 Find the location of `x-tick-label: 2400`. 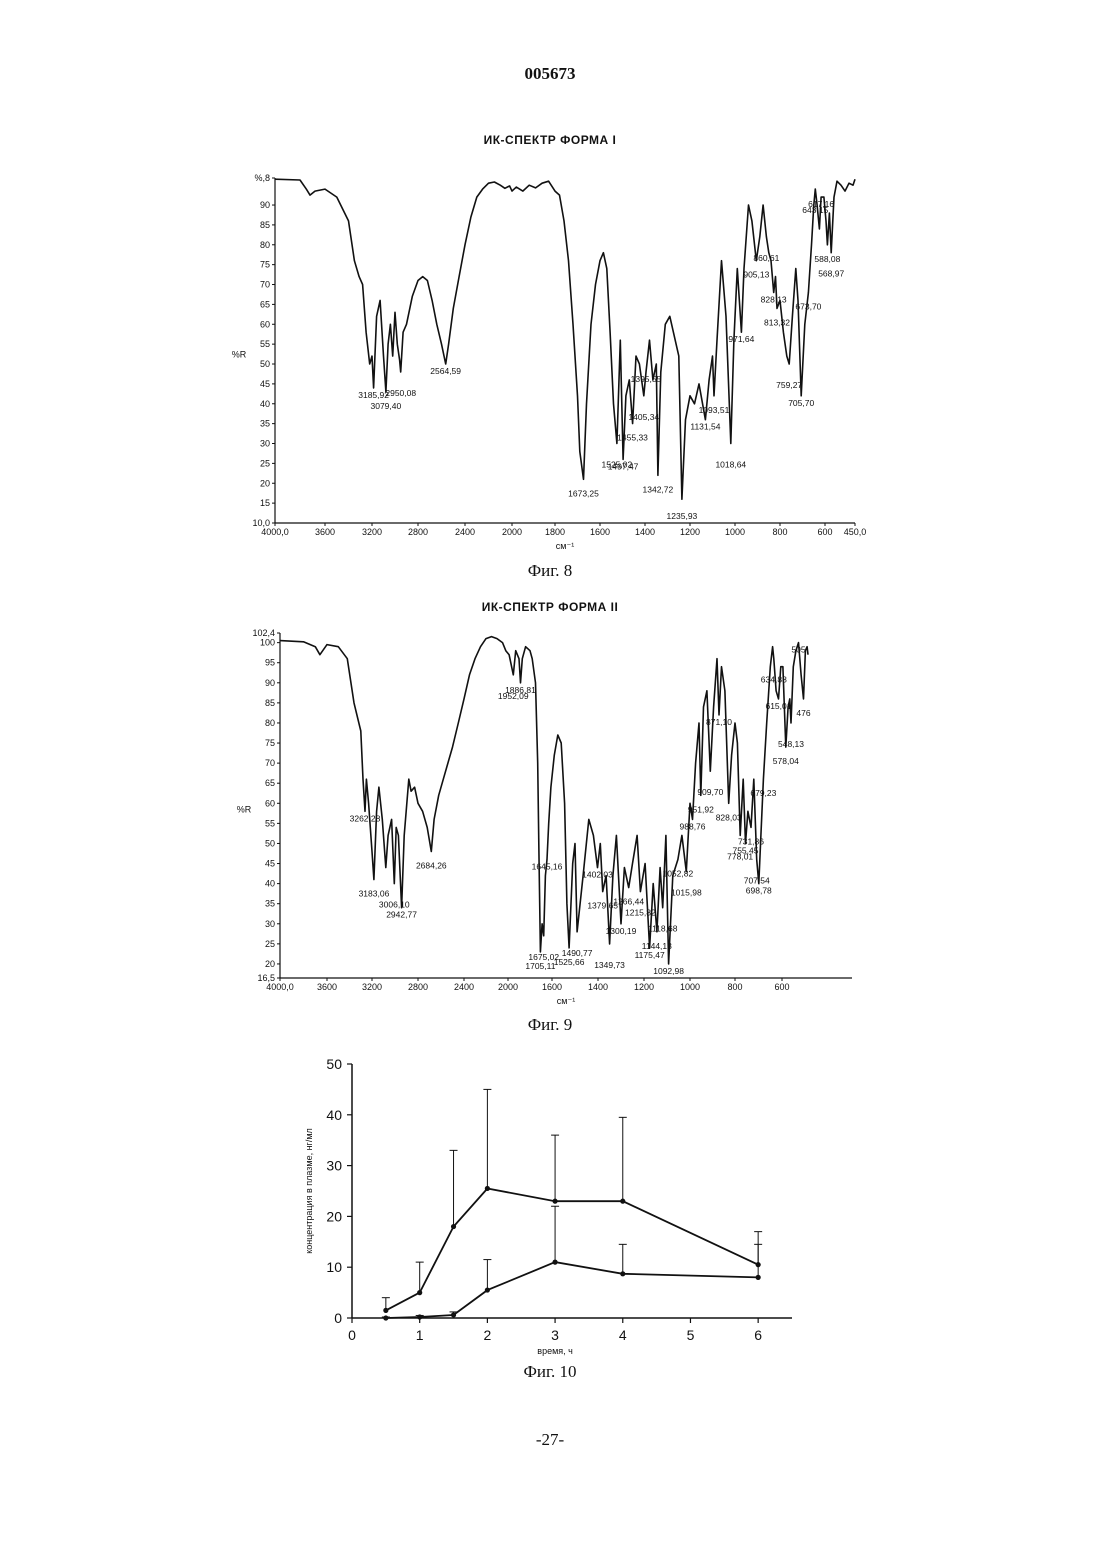

x-tick-label: 2400 is located at coordinates (465, 532).